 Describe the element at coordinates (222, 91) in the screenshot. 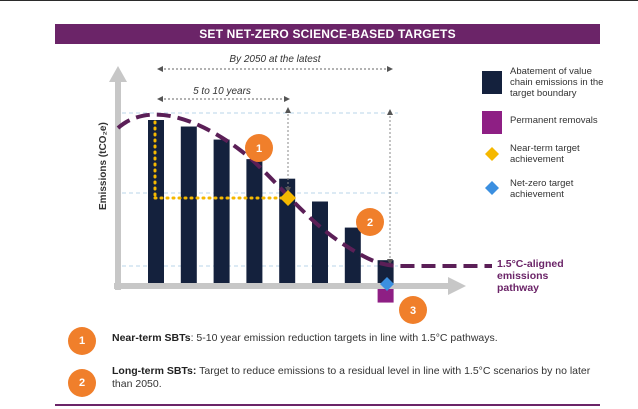

I see `span-5-10-label: 5 to 10 years` at that location.